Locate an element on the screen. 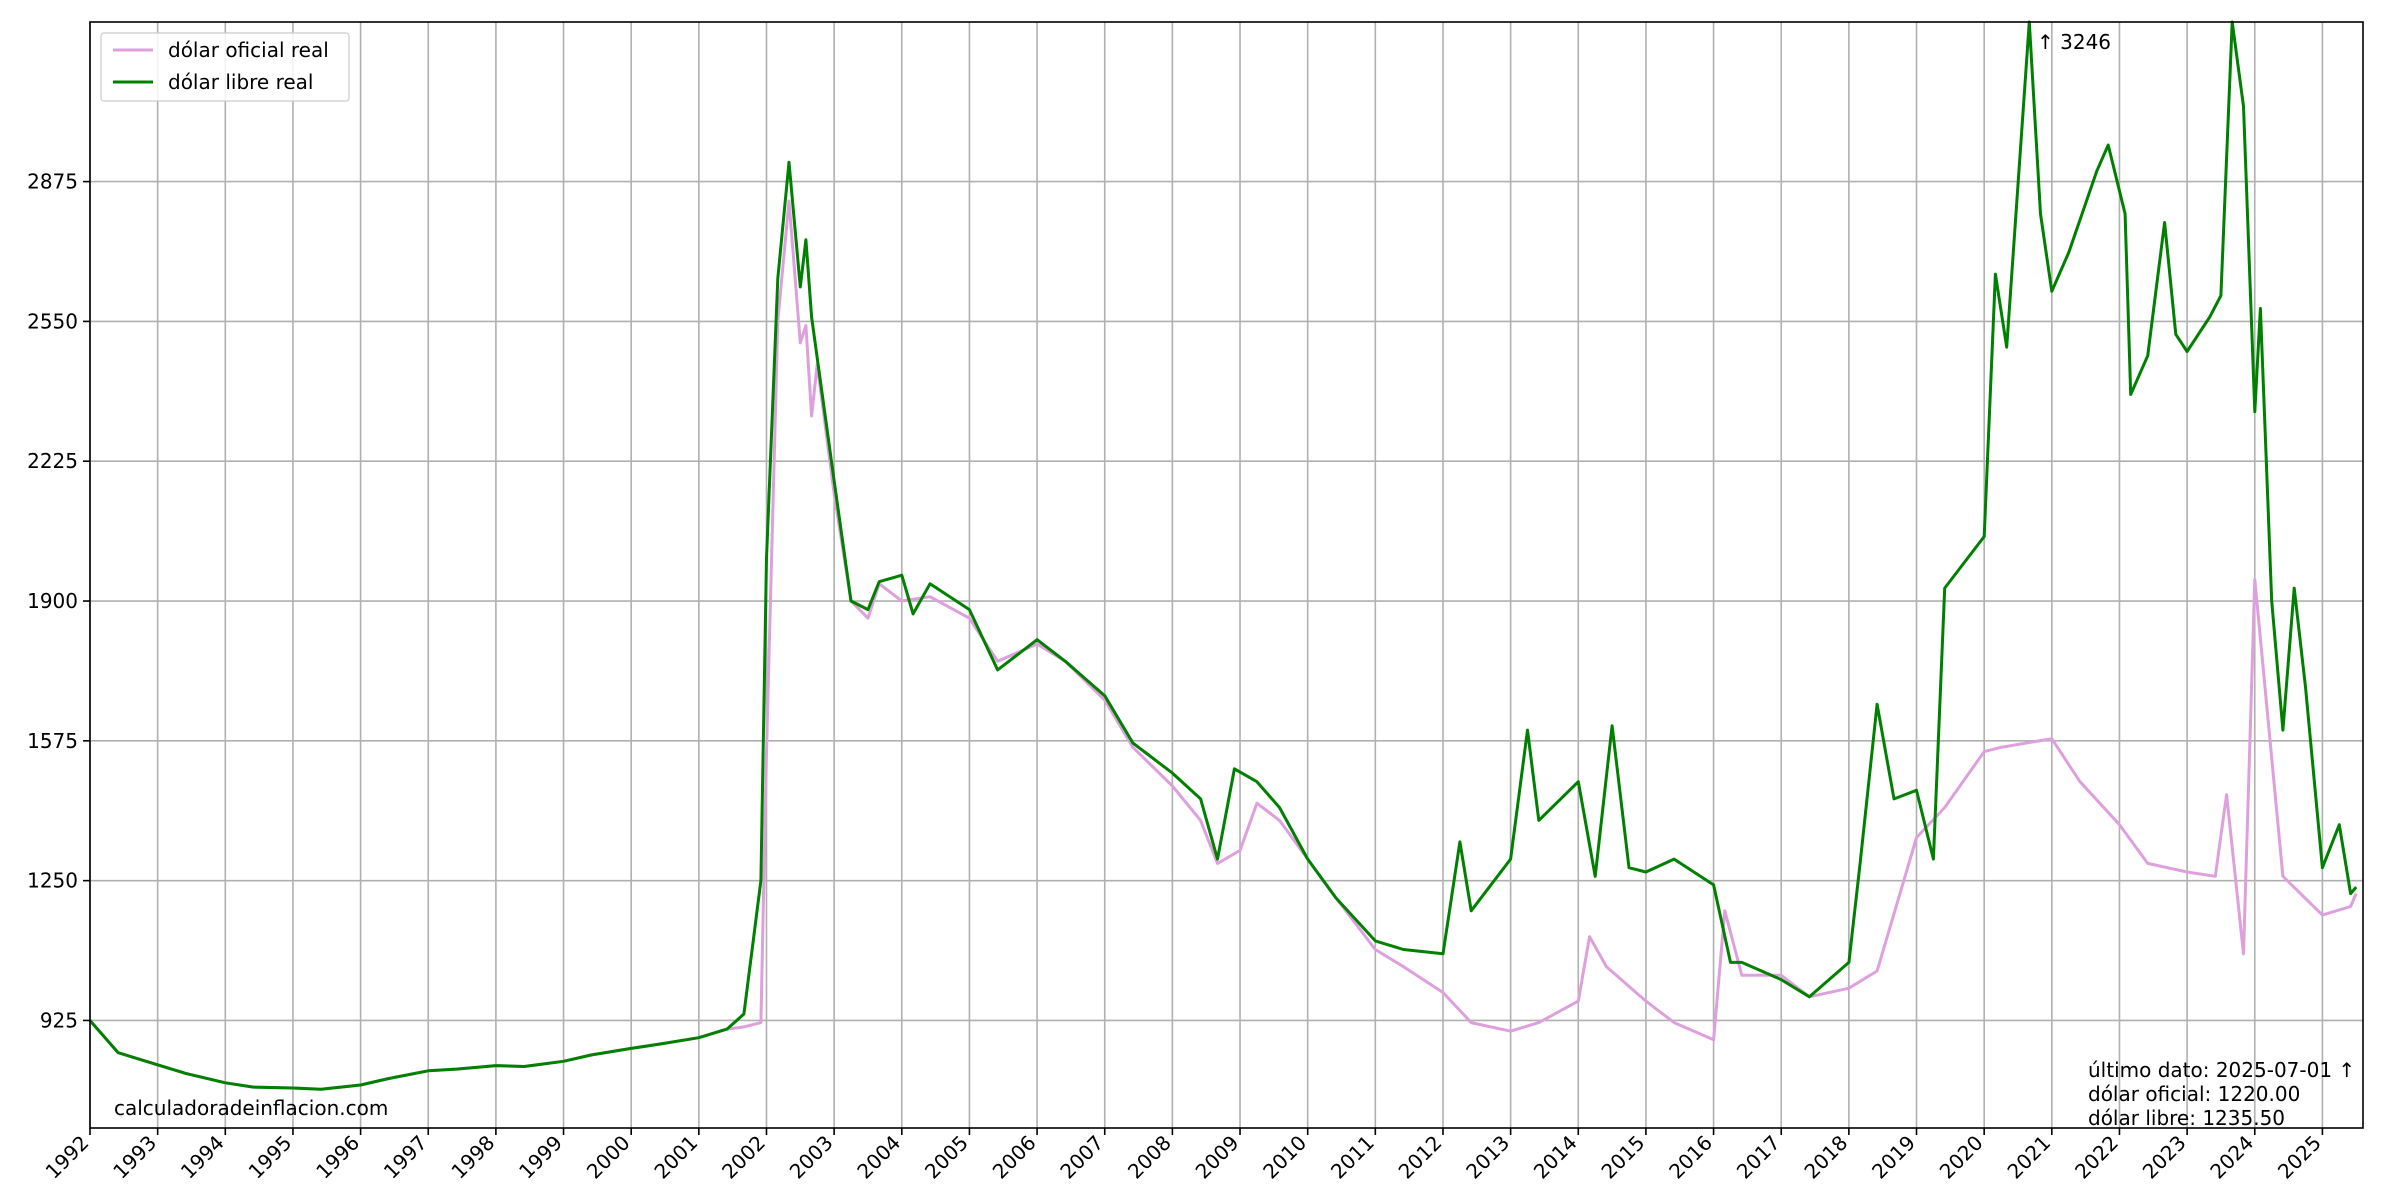 Image resolution: width=2400 pixels, height=1200 pixels. legend: dólar oficial real dólar libre real is located at coordinates (225, 67).